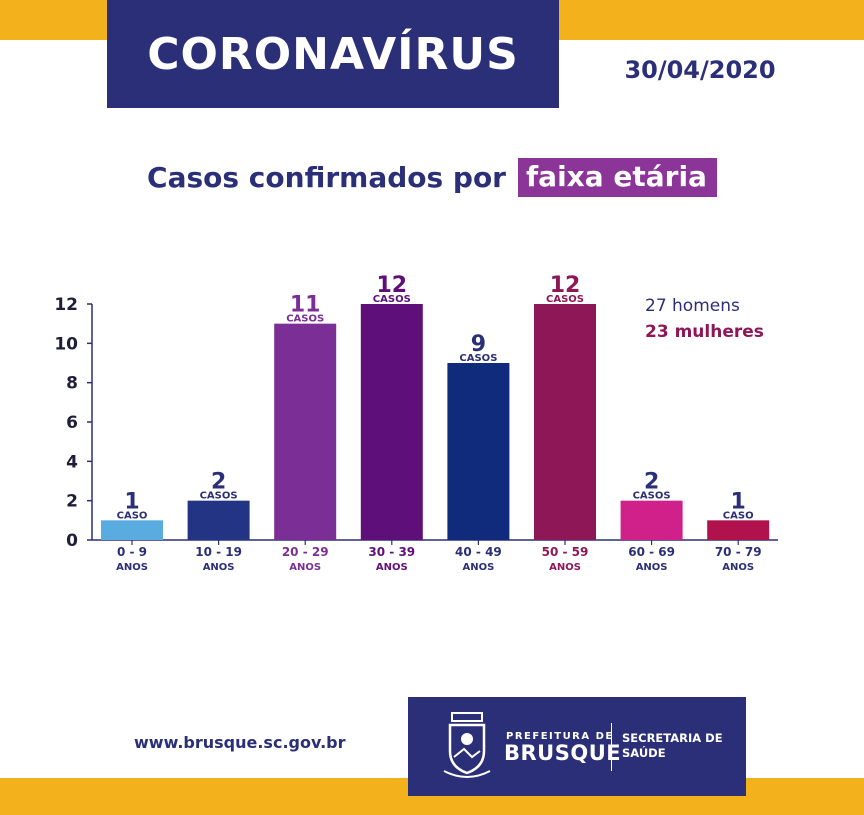 This screenshot has width=864, height=815. I want to click on data-label: 11, so click(305, 305).